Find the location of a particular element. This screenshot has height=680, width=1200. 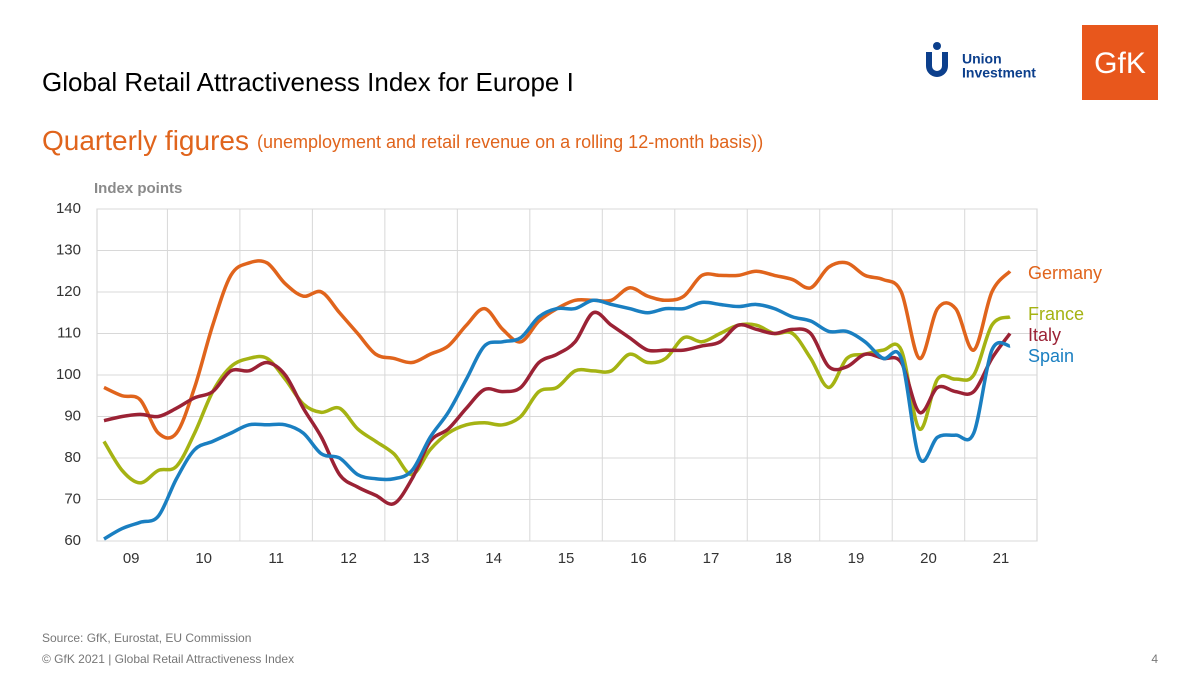

y-tick-label: 110 is located at coordinates (69, 332).